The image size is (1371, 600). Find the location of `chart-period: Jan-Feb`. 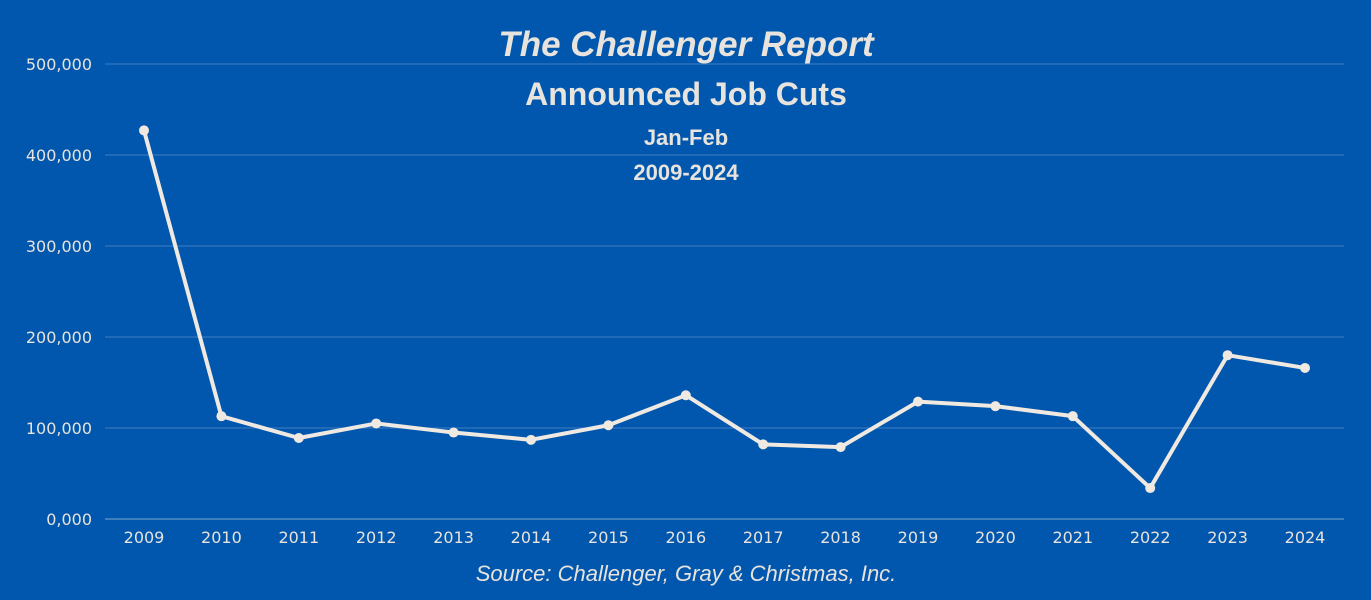

chart-period: Jan-Feb is located at coordinates (686, 137).